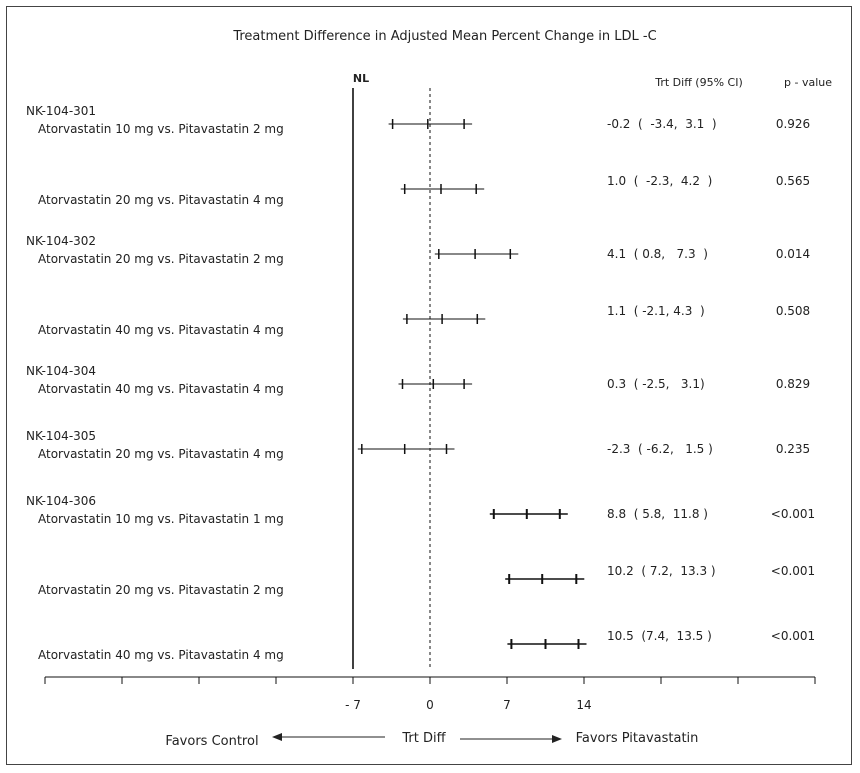 This screenshot has width=860, height=773. I want to click on favors-pitavastatin-arrow, so click(511, 739).